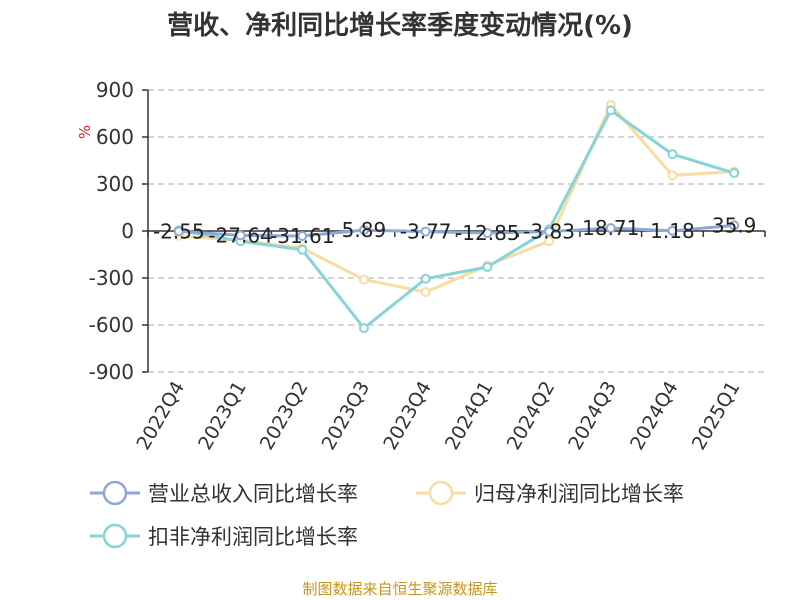  Describe the element at coordinates (222, 416) in the screenshot. I see `x-tick-label: 2023Q1` at that location.